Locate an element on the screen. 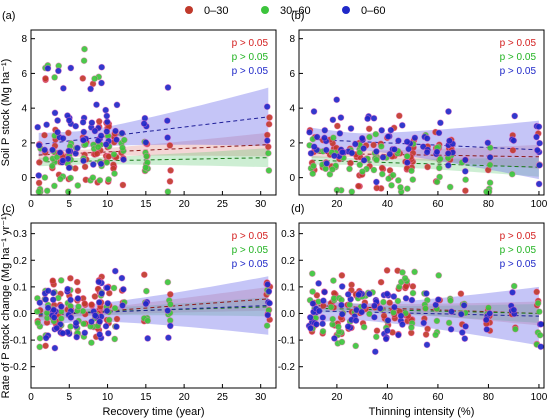 The image size is (550, 420). x-tick-label: 10 is located at coordinates (108, 204).